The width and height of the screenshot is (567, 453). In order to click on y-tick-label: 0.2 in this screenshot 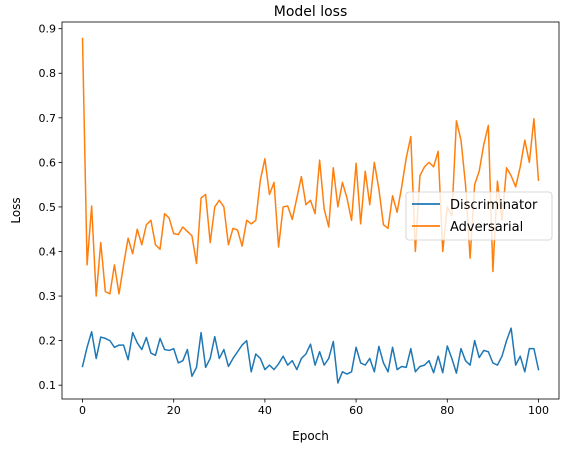, I will do `click(48, 341)`.